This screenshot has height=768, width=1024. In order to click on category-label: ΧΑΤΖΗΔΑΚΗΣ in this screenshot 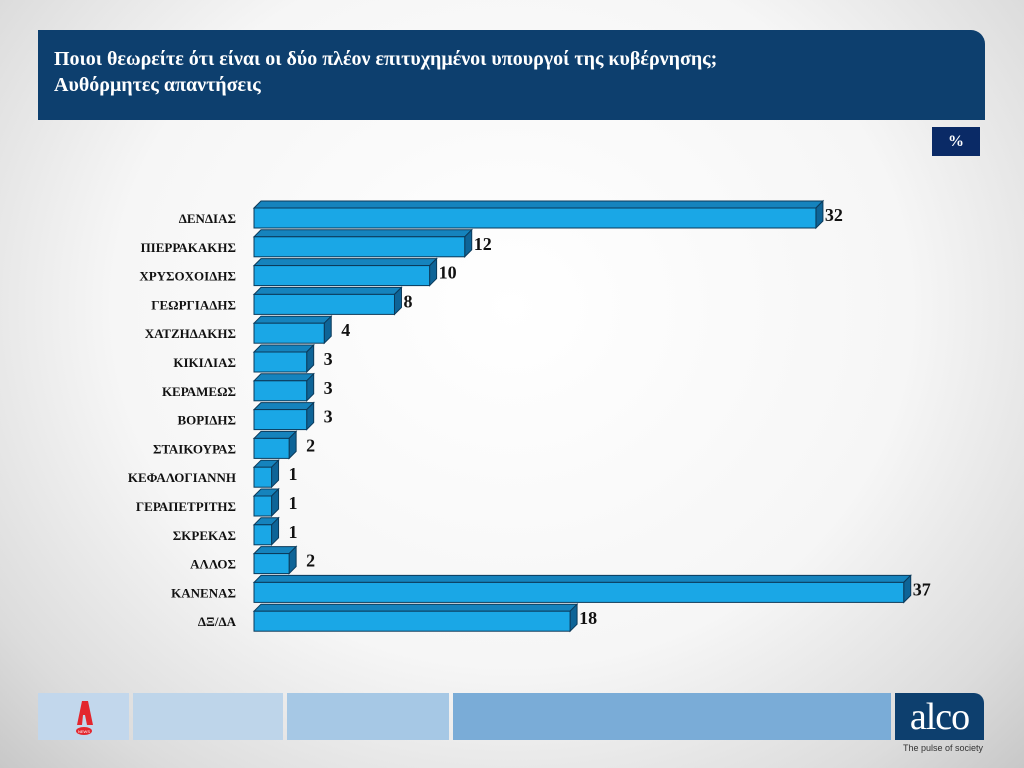, I will do `click(190, 333)`.